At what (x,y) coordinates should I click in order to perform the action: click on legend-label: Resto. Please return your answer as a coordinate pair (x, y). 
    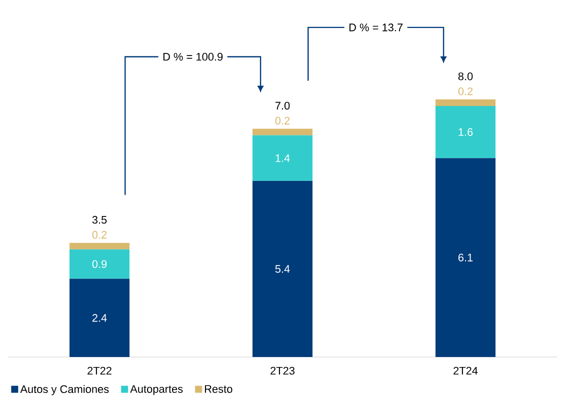
    Looking at the image, I should click on (218, 389).